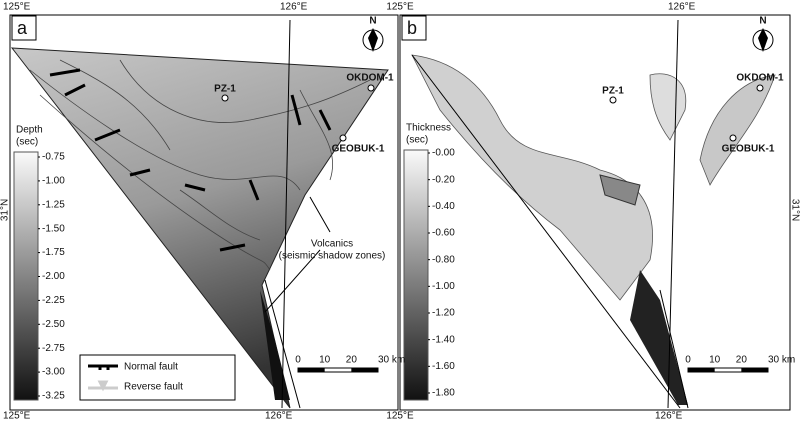 Image resolution: width=800 pixels, height=422 pixels. I want to click on colorbar-label: -1.50, so click(53, 228).